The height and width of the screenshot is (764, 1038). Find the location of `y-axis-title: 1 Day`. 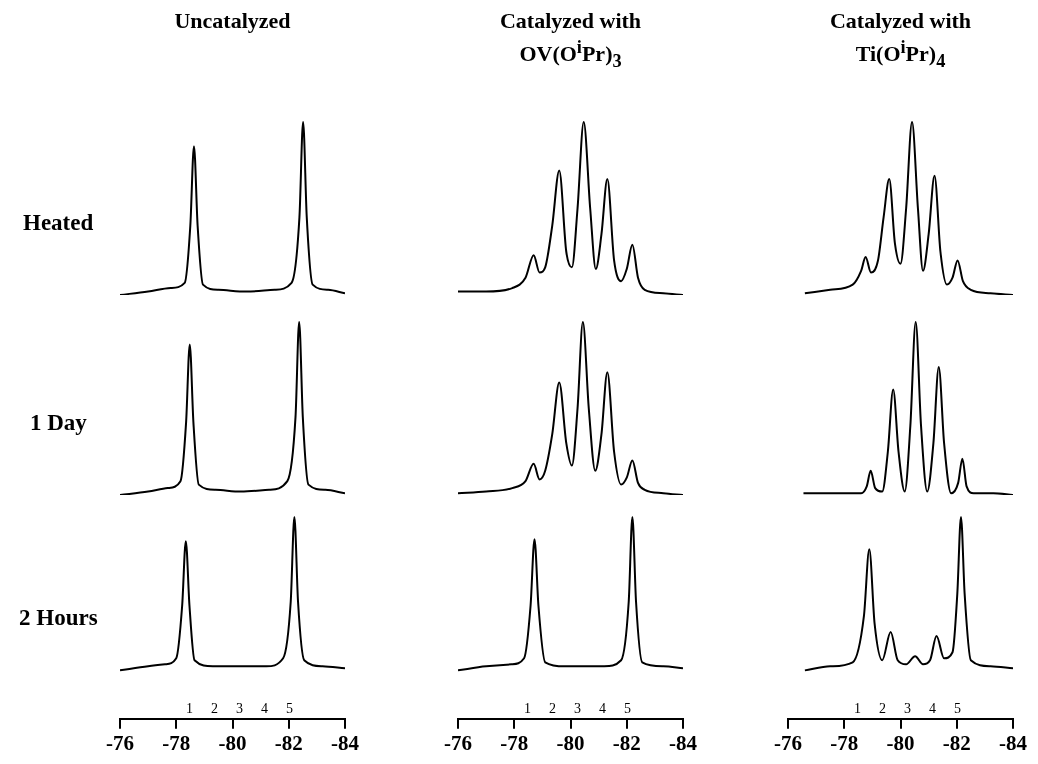

y-axis-title: 1 Day is located at coordinates (58, 423).